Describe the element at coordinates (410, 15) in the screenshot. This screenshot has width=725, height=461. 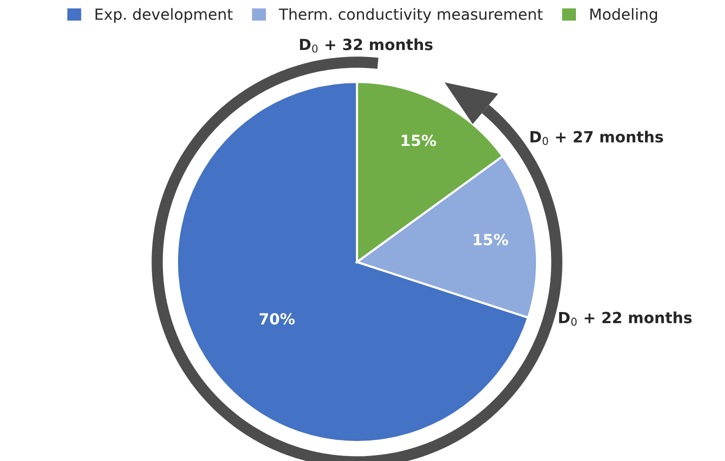
I see `legend-label: Therm. conductivity measurement` at that location.